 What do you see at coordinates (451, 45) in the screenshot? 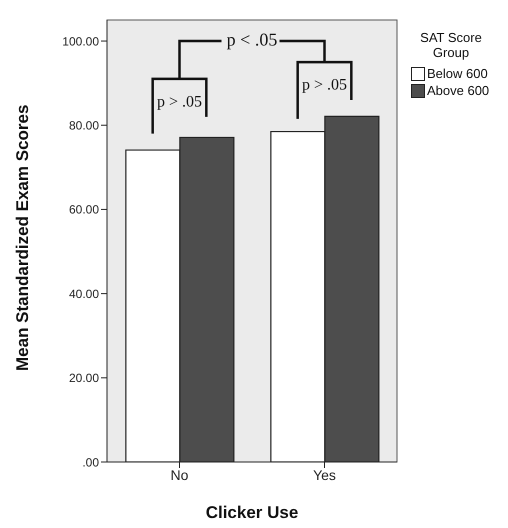
I see `legend-title: SAT Score Group` at bounding box center [451, 45].